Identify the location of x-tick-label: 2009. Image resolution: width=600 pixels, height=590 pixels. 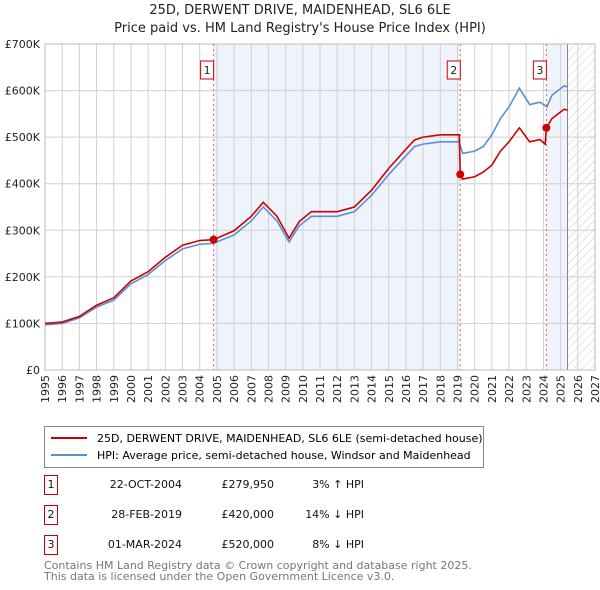
(286, 389).